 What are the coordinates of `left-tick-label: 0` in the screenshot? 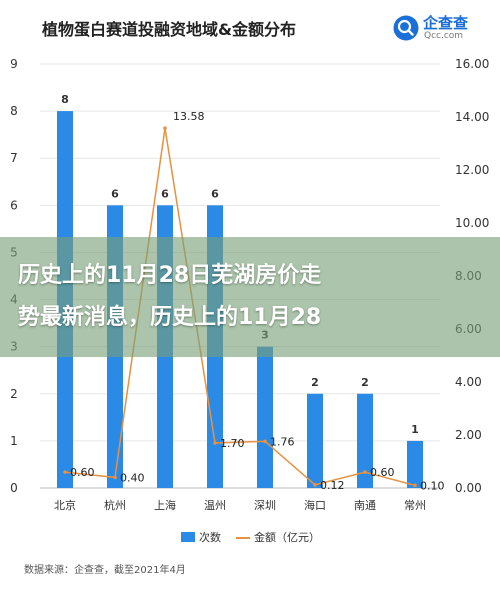 It's located at (14, 488).